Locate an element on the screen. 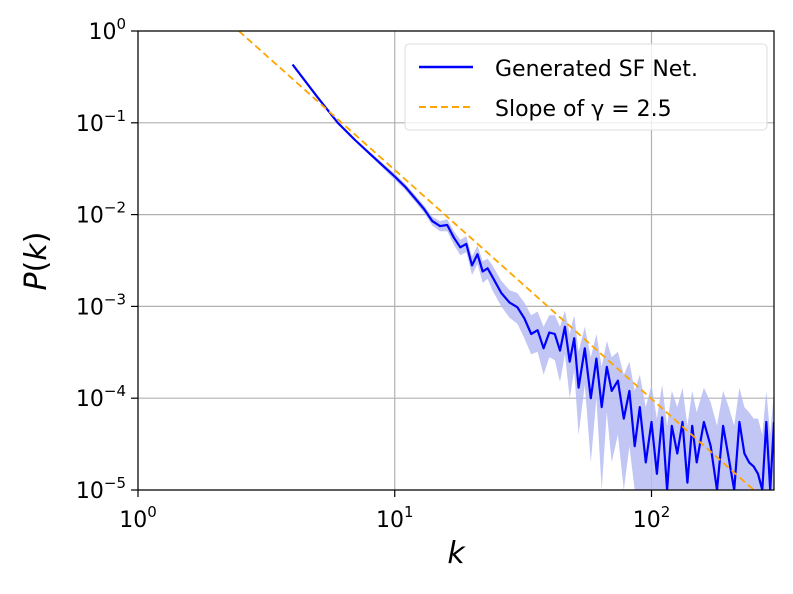  y-axis-label: P(k) is located at coordinates (36, 261).